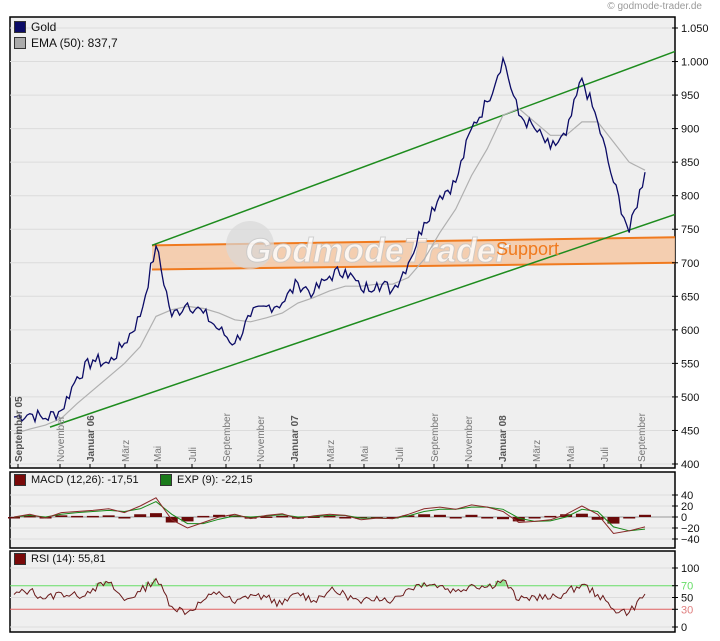 The width and height of the screenshot is (720, 641). I want to click on svg-text: 850, so click(690, 163).